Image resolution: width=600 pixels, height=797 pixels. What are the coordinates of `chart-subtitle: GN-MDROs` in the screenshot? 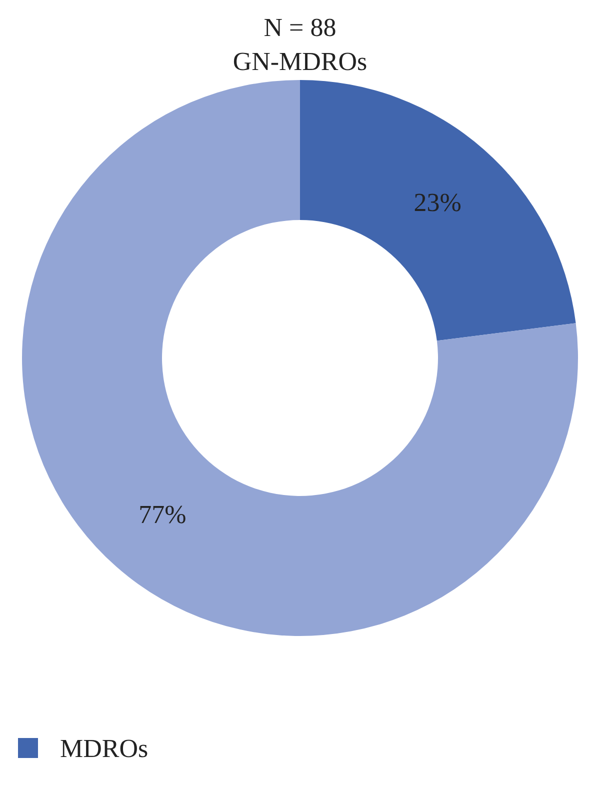 It's located at (300, 61).